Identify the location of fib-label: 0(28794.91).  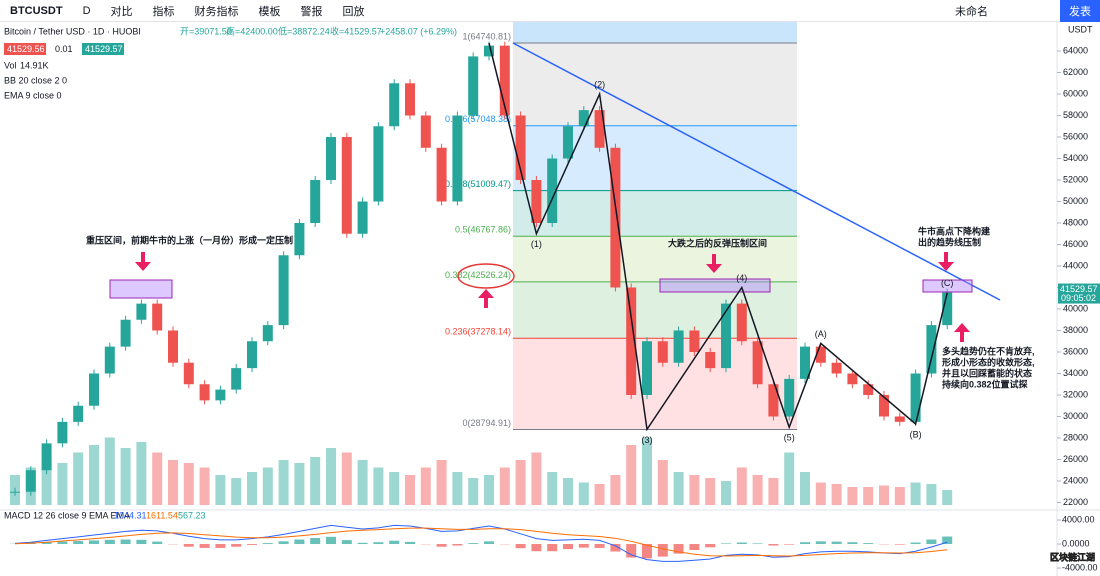
(486, 423).